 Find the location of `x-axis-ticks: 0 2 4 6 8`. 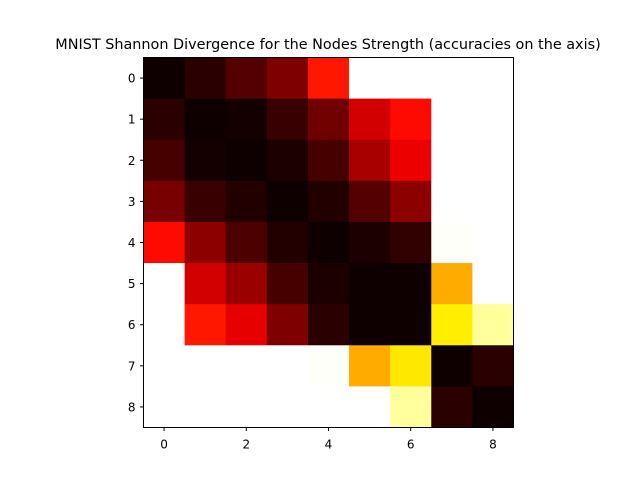

x-axis-ticks: 0 2 4 6 8 is located at coordinates (328, 439).